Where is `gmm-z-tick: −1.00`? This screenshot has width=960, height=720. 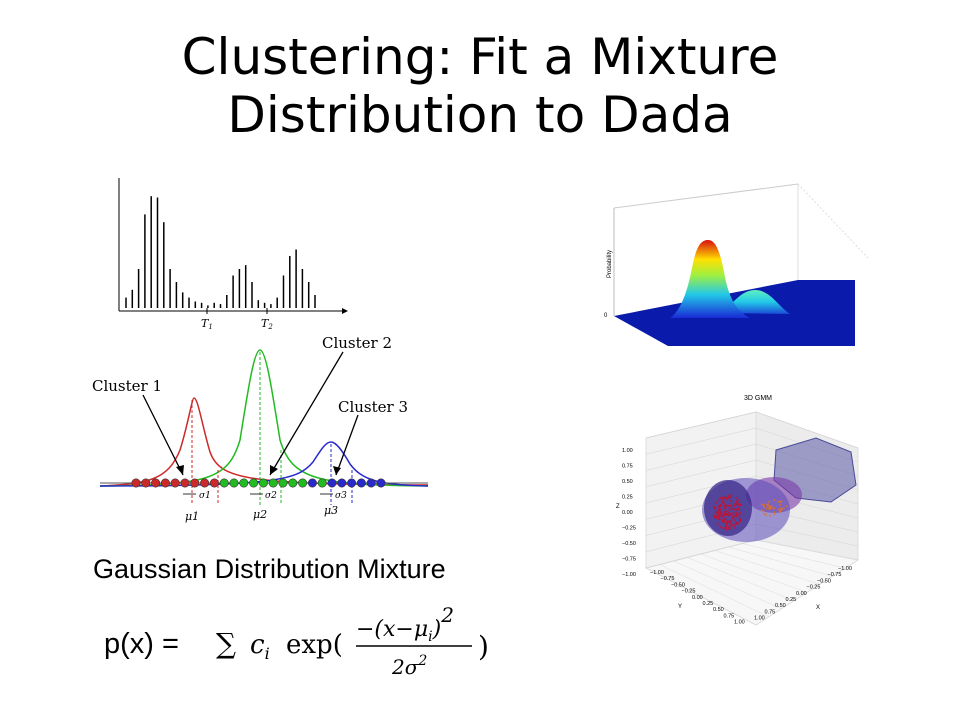
gmm-z-tick: −1.00 is located at coordinates (629, 575).